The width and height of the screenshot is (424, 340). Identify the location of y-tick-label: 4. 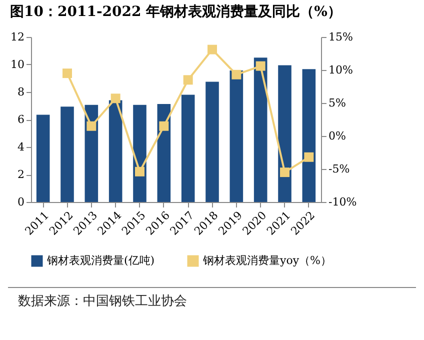
(21, 147).